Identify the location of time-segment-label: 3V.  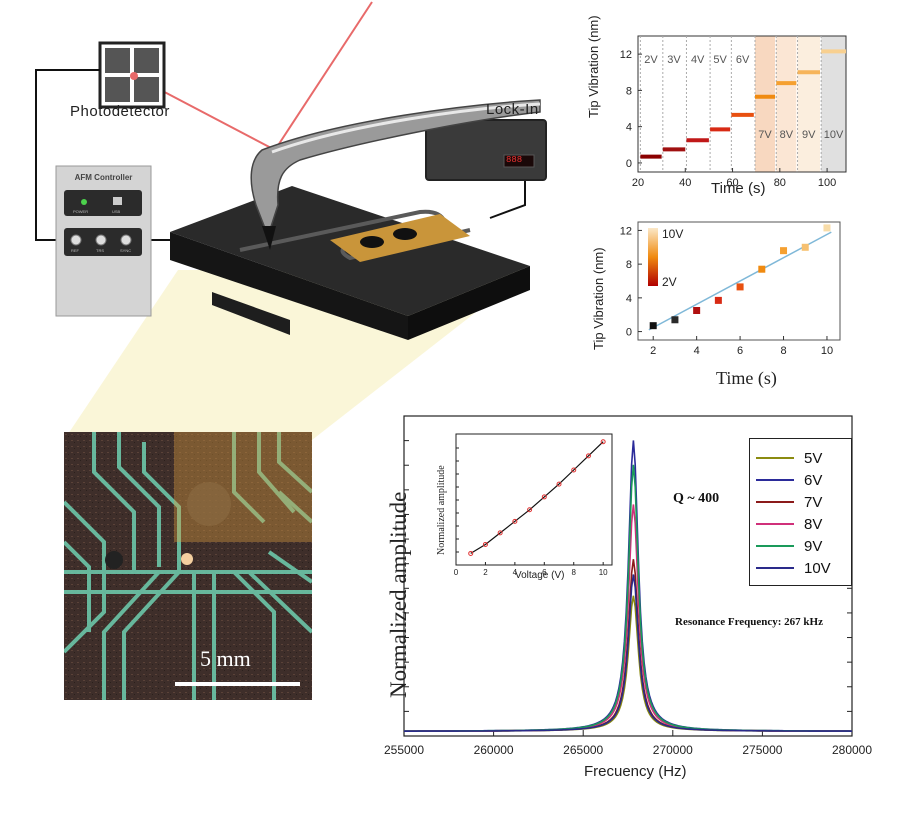
(674, 60).